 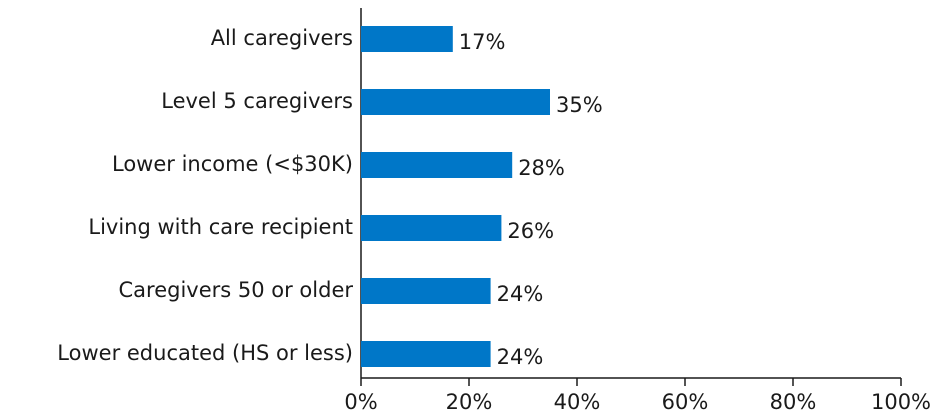 I want to click on category-label: Level 5 caregivers, so click(x=257, y=101).